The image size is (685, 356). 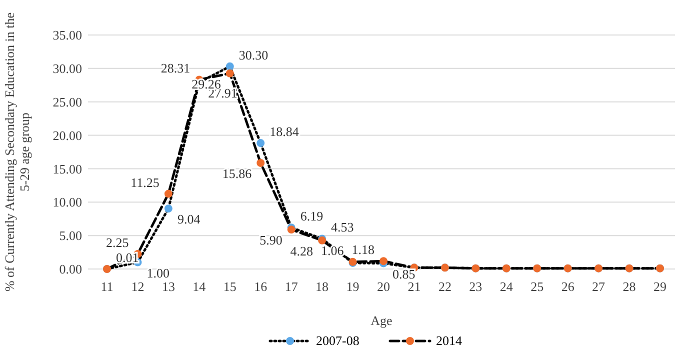 What do you see at coordinates (363, 250) in the screenshot?
I see `data-label: 1.18` at bounding box center [363, 250].